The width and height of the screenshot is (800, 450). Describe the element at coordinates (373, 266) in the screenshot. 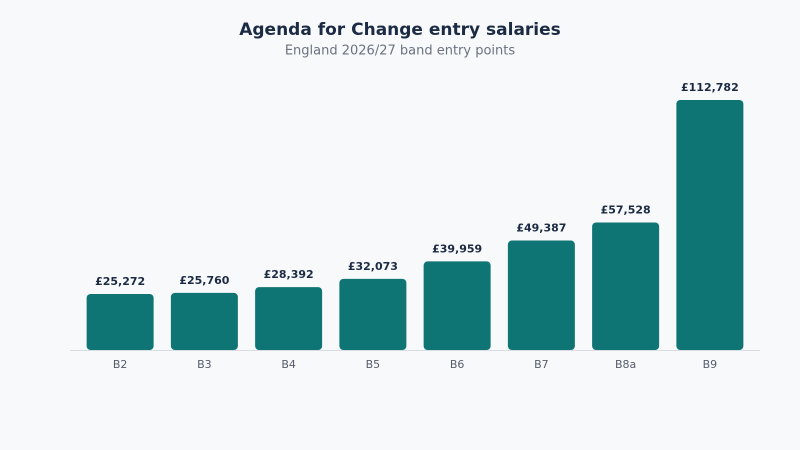

I see `value-label: £32,073` at that location.